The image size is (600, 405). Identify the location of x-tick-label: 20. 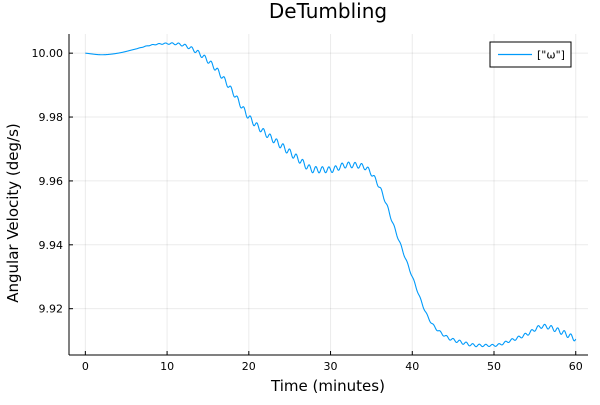
(249, 366).